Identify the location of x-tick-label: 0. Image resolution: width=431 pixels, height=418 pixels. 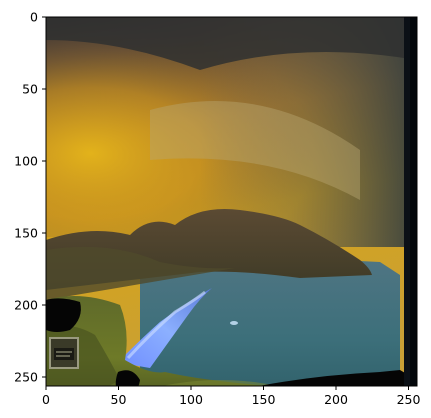
(46, 399).